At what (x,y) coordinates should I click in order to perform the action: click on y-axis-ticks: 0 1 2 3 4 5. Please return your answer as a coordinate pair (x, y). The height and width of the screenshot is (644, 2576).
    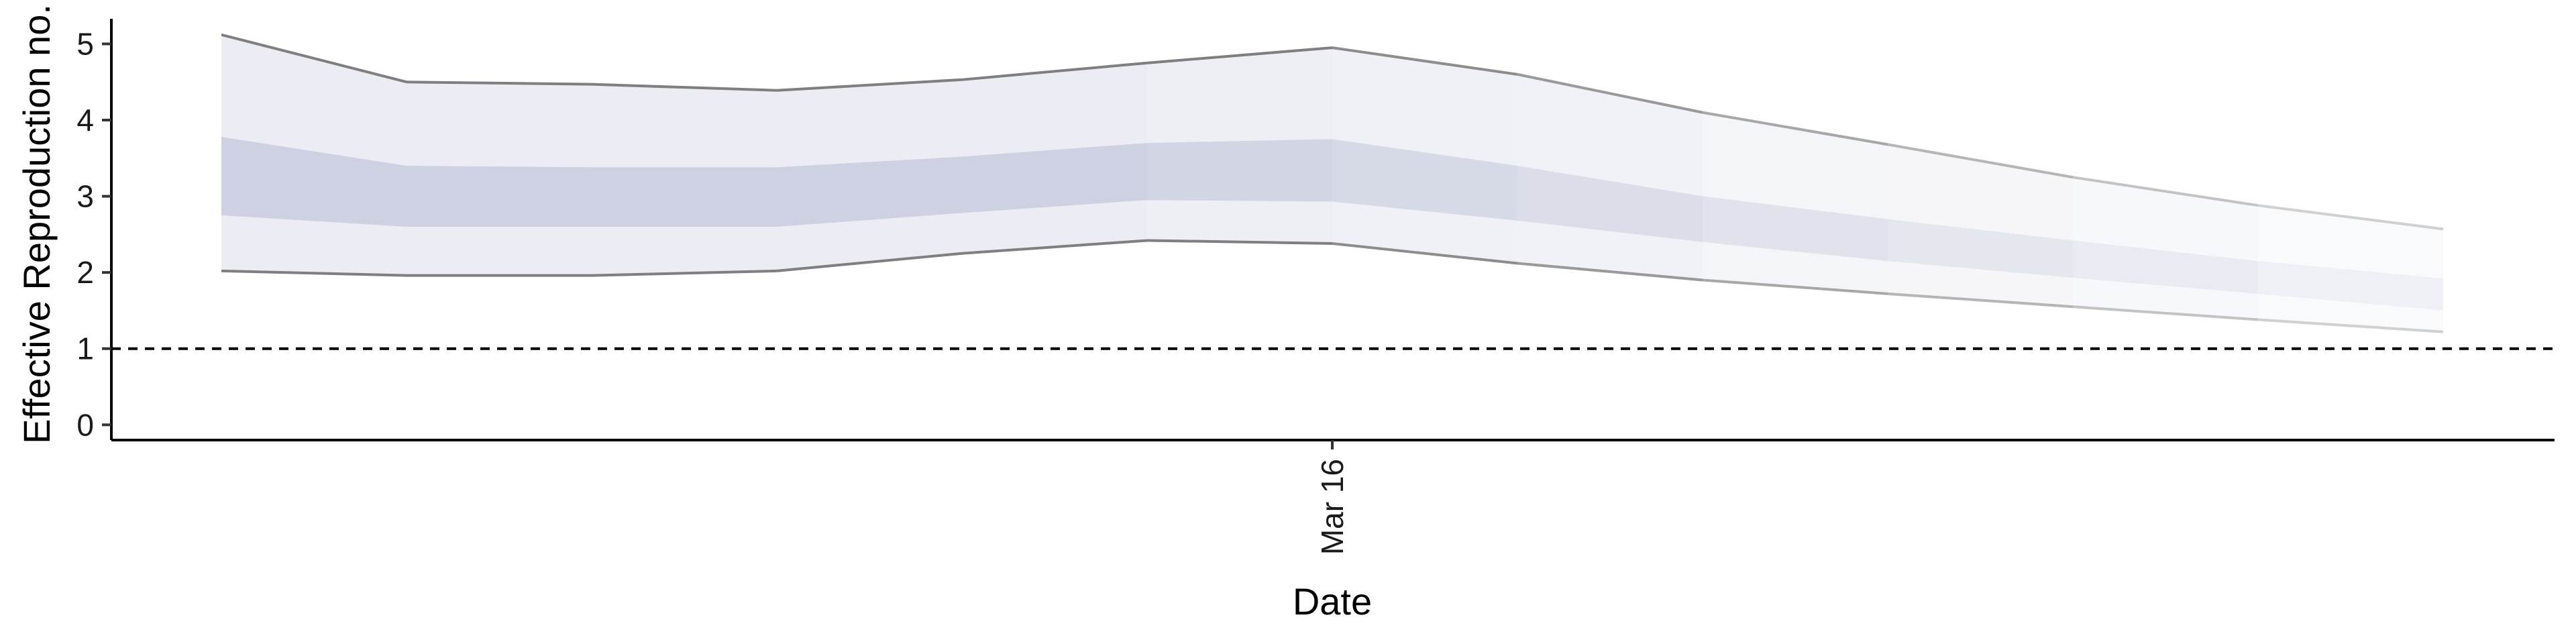
    Looking at the image, I should click on (93, 234).